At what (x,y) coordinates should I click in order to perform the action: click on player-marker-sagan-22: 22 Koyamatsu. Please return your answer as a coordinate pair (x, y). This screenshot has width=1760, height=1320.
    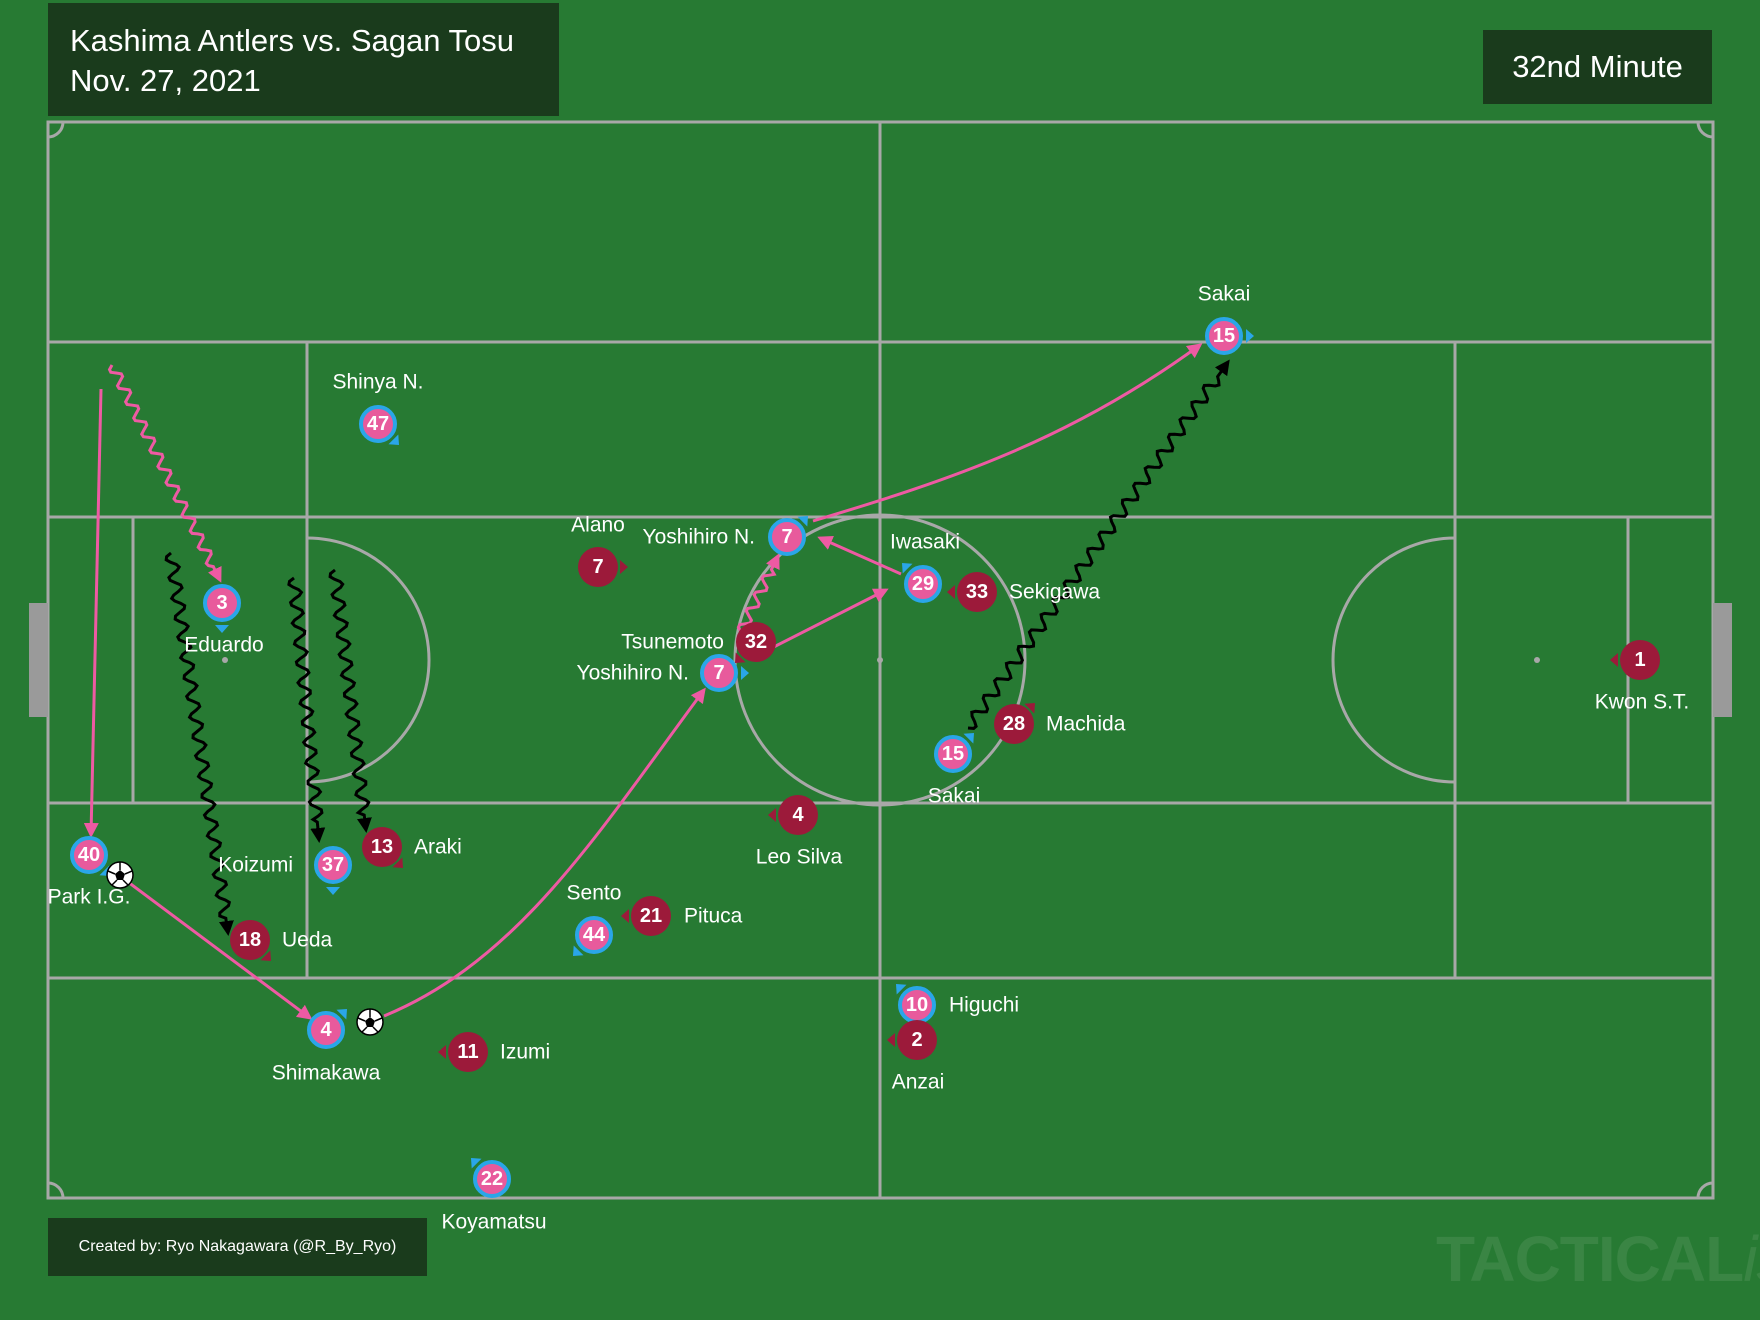
    Looking at the image, I should click on (494, 1196).